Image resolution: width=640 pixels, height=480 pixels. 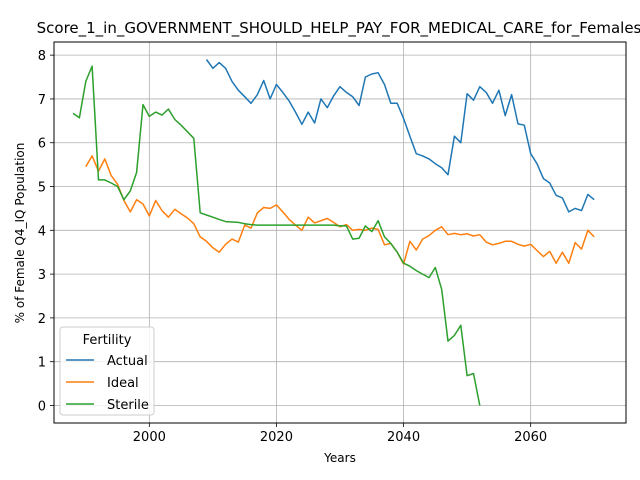 What do you see at coordinates (339, 458) in the screenshot?
I see `x-axis-label: Years` at bounding box center [339, 458].